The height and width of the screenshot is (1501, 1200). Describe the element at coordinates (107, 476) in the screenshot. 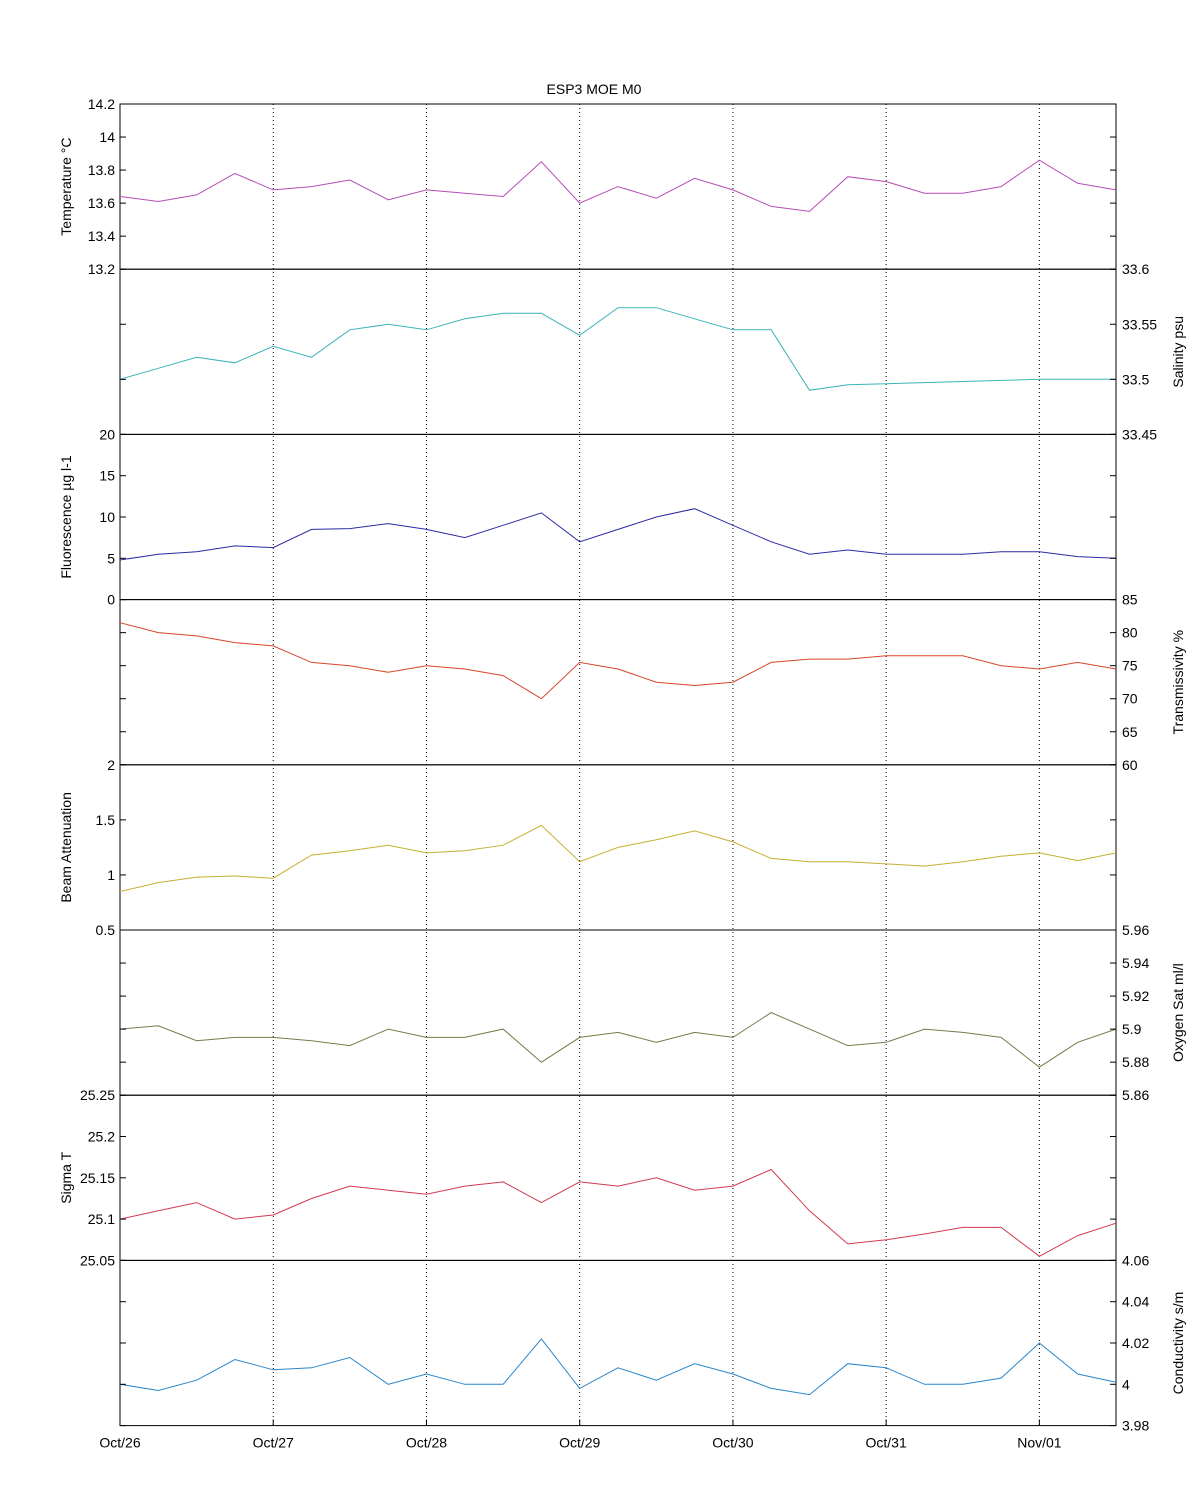

I see `y-tick-label: 15` at that location.